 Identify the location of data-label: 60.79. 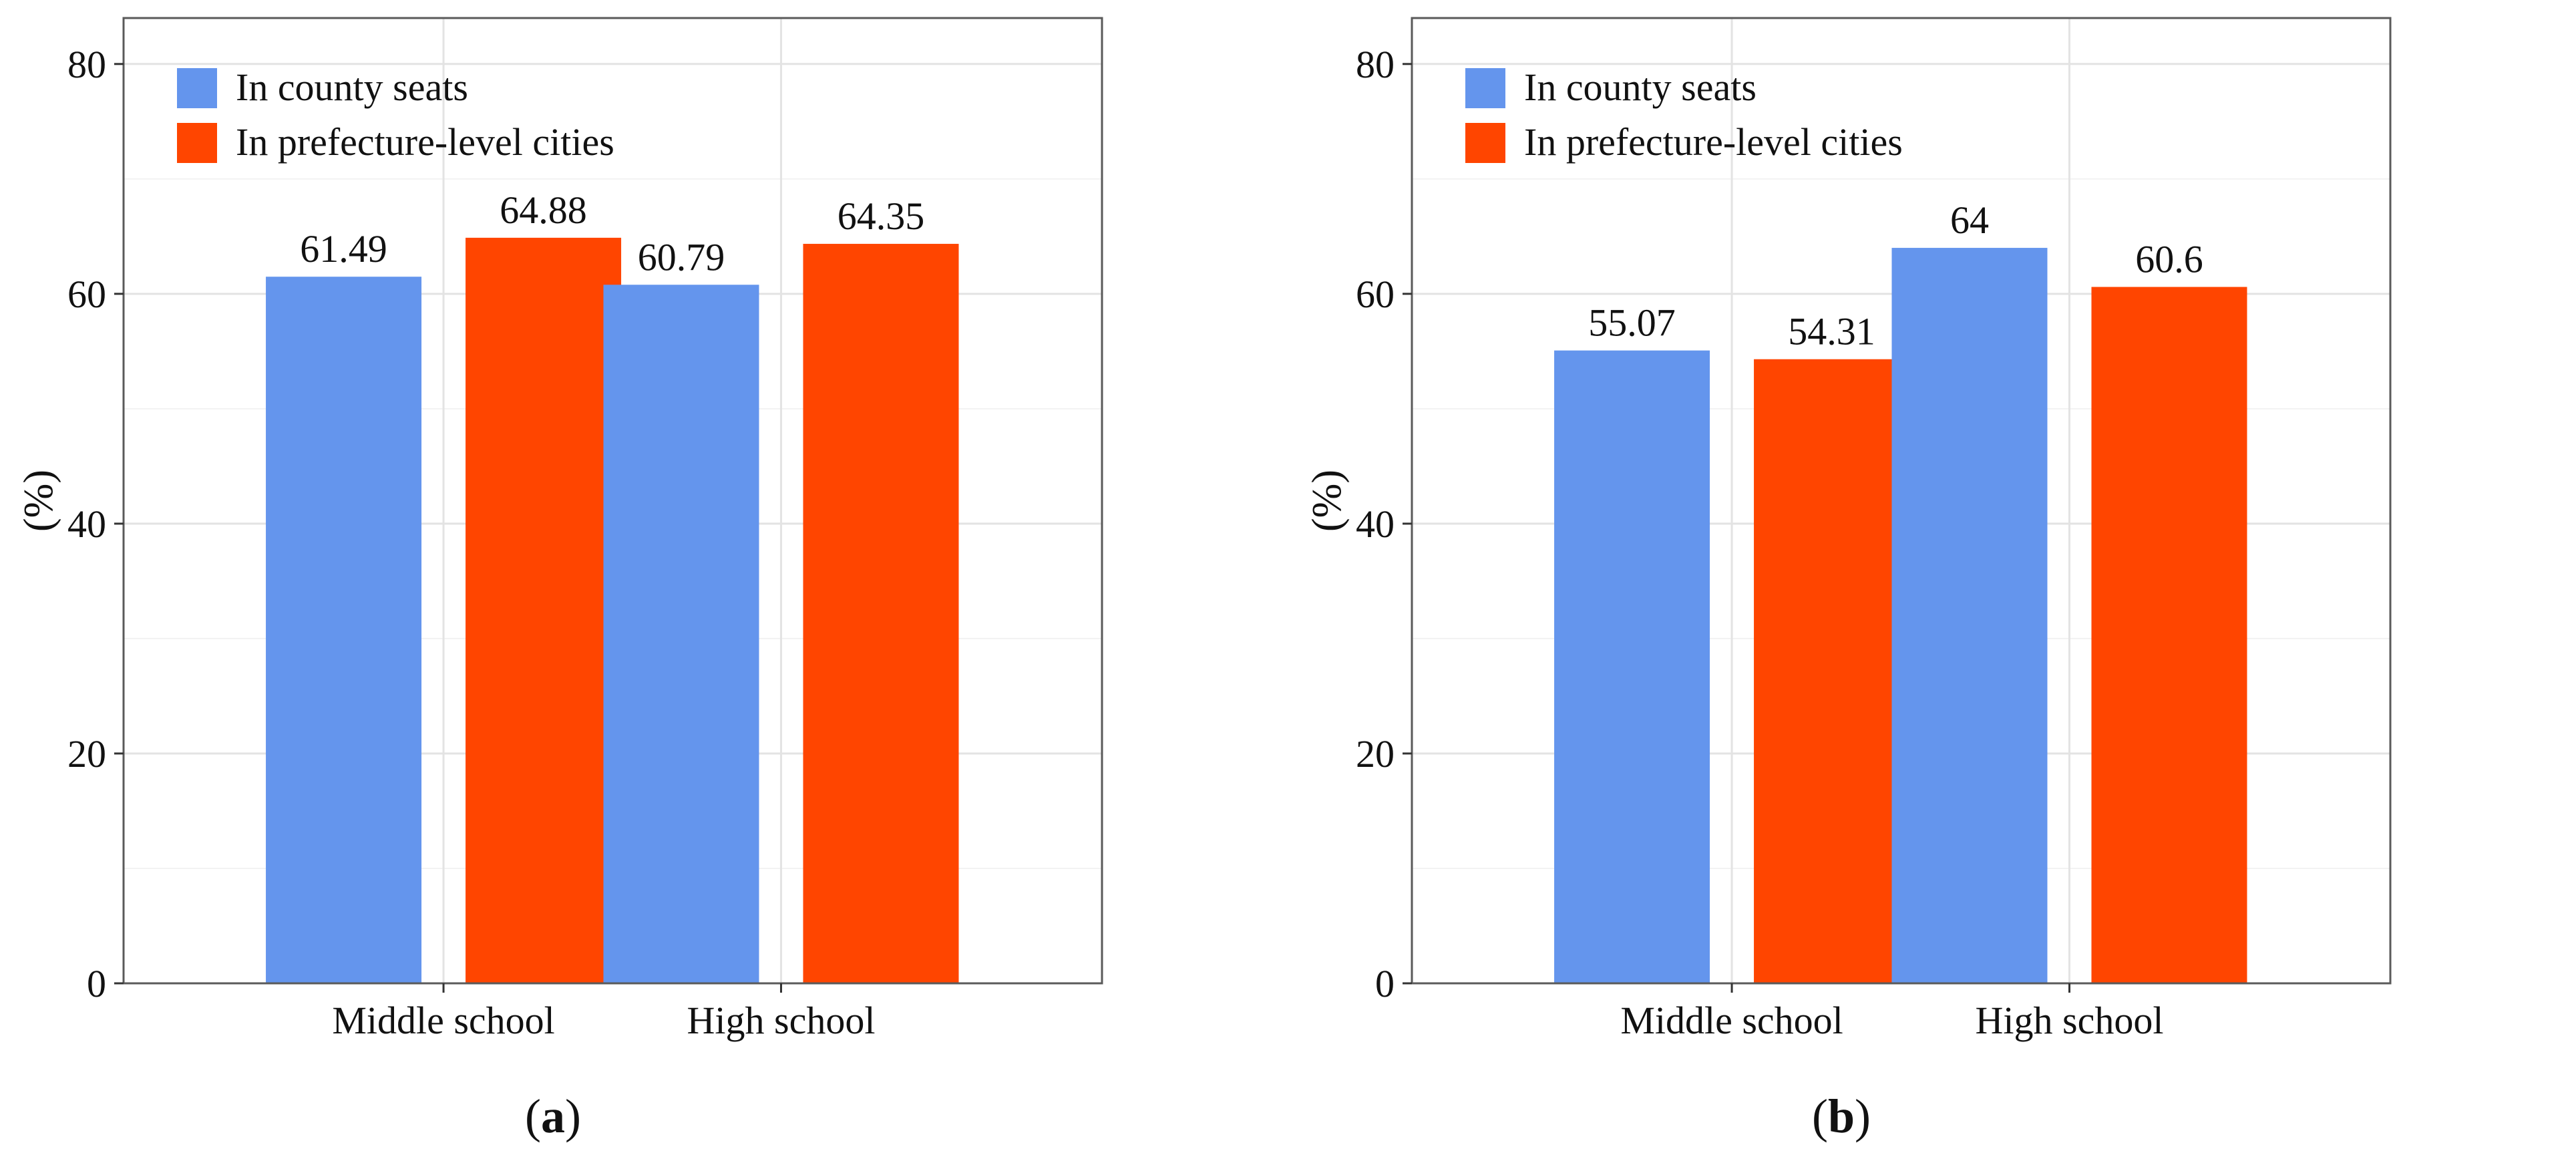
(681, 257).